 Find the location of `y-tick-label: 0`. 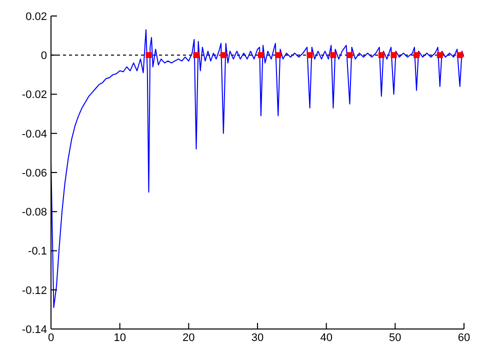

y-tick-label: 0 is located at coordinates (43, 56).